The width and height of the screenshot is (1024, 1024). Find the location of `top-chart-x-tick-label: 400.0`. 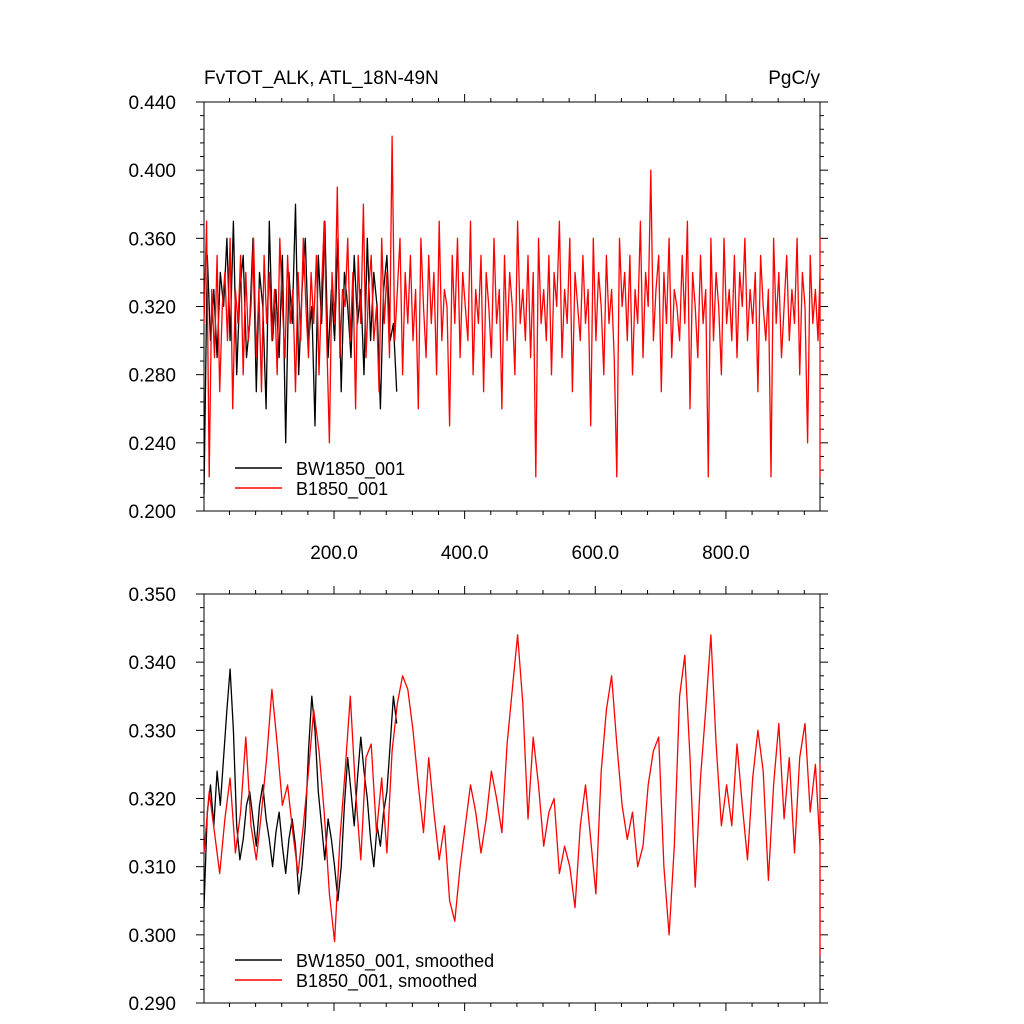

top-chart-x-tick-label: 400.0 is located at coordinates (465, 553).